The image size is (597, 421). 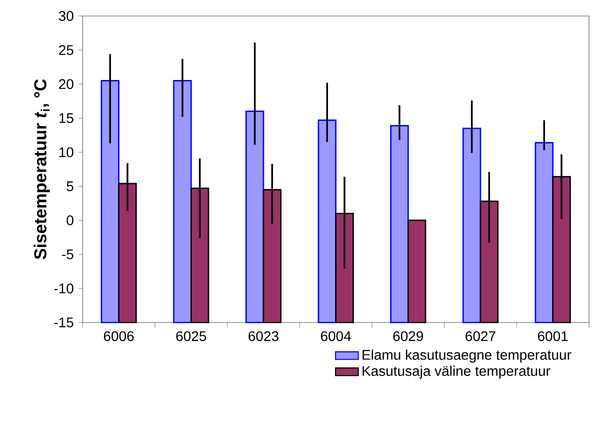 What do you see at coordinates (66, 84) in the screenshot?
I see `y-tick-label: 20` at bounding box center [66, 84].